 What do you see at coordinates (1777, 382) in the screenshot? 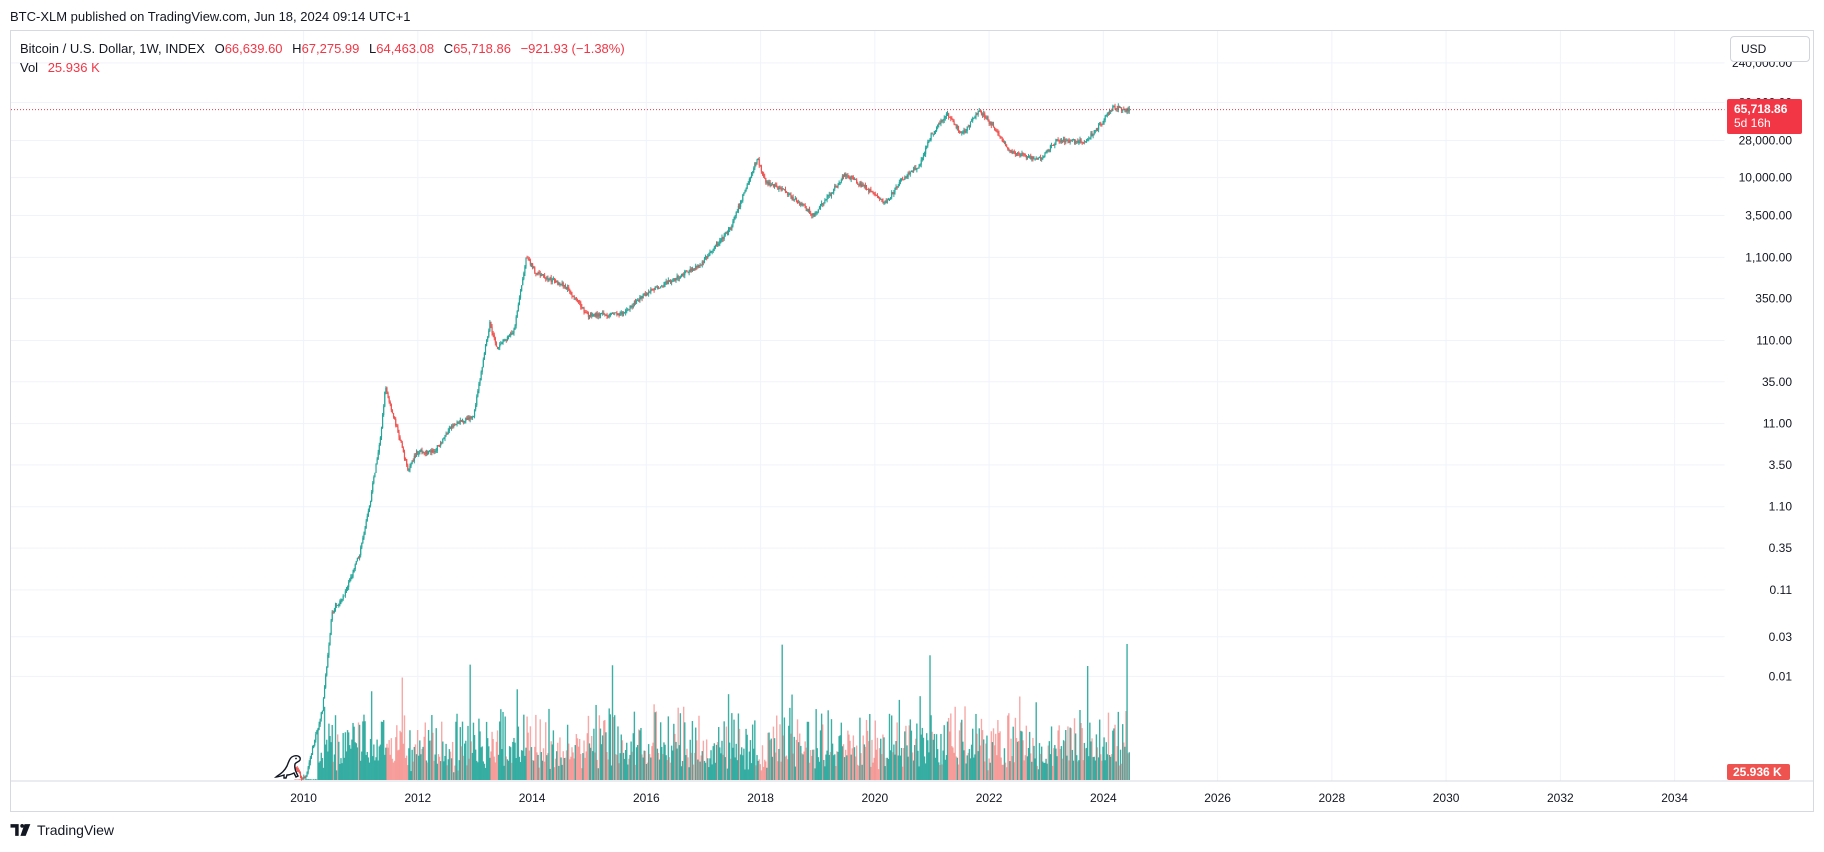
I see `y-tick-label: 35.00` at bounding box center [1777, 382].